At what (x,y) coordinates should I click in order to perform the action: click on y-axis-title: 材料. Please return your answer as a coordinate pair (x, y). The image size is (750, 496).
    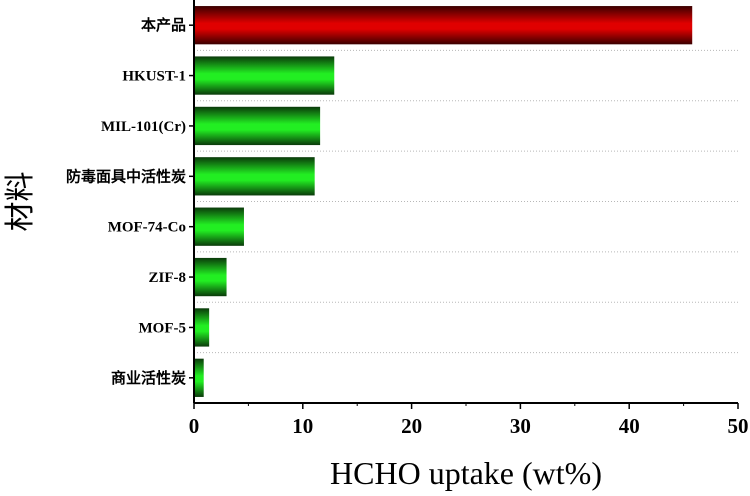
    Looking at the image, I should click on (20, 202).